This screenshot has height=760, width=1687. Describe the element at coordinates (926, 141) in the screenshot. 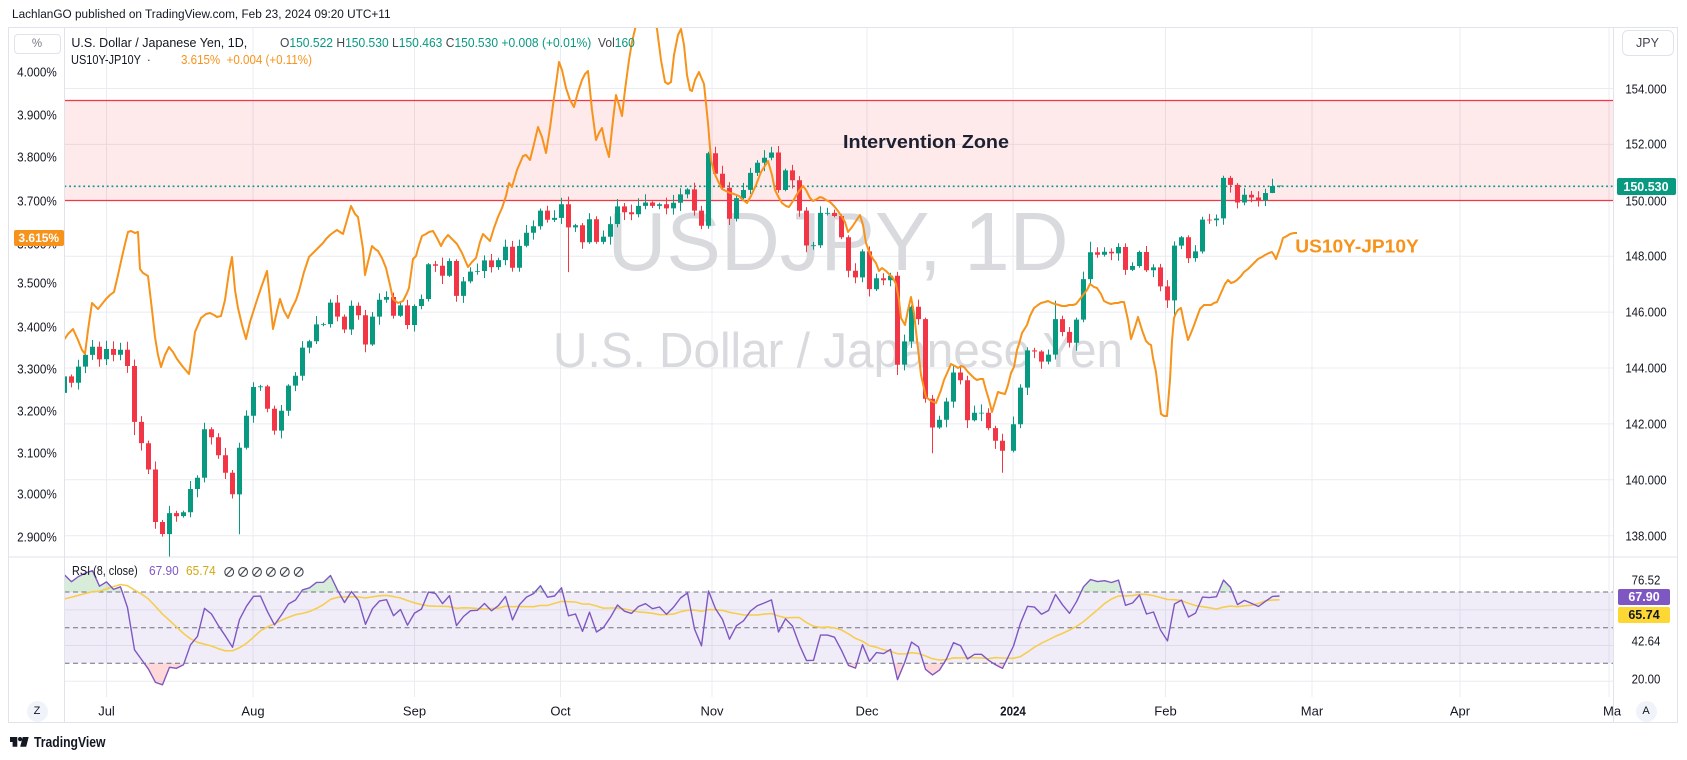

I see `svg-text: Intervention Zone` at that location.